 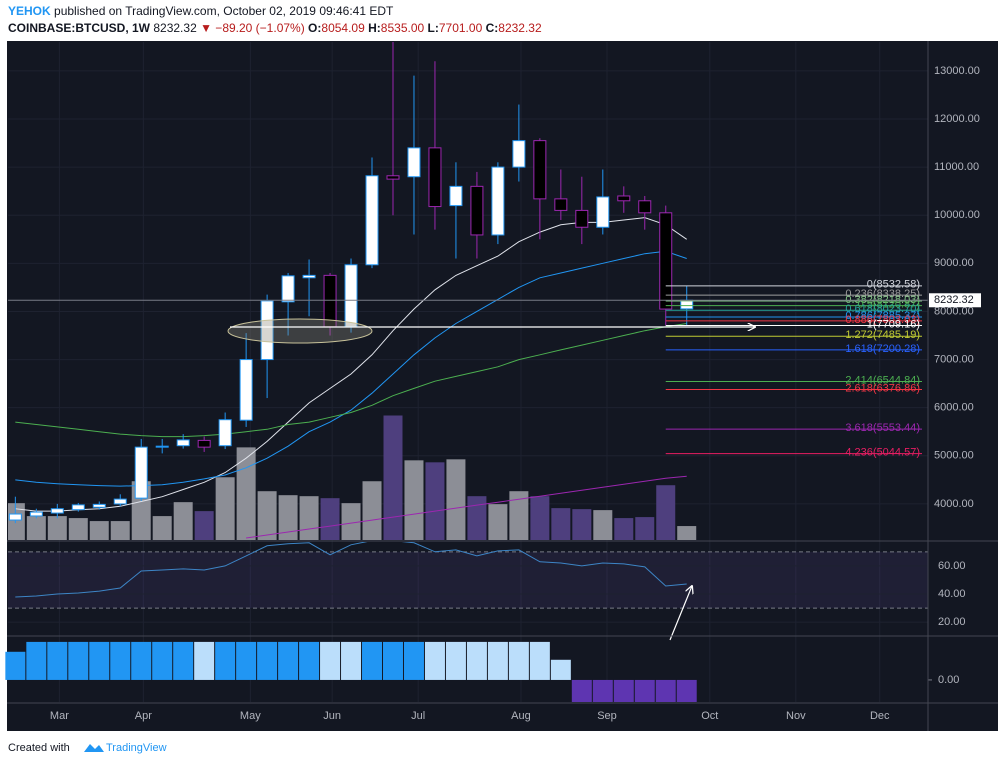 I want to click on fib-label: 1.618(7200.28), so click(x=882, y=349).